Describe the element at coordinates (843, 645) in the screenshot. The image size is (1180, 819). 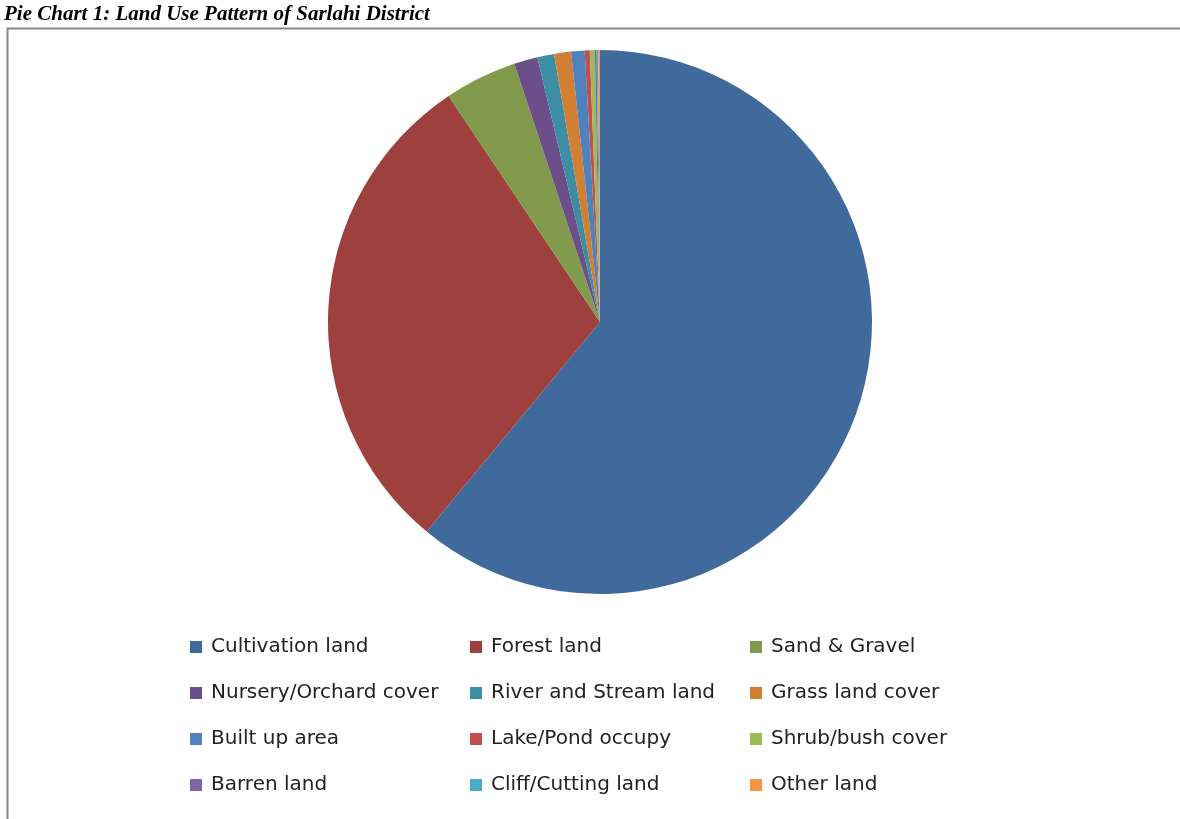
I see `legend-label: Sand & Gravel` at that location.